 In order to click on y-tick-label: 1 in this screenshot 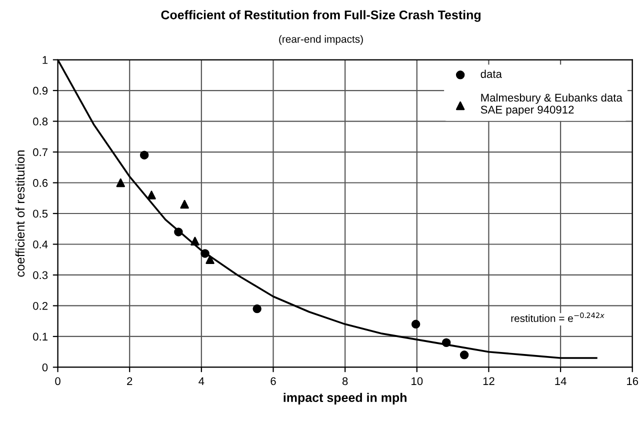, I will do `click(45, 60)`.